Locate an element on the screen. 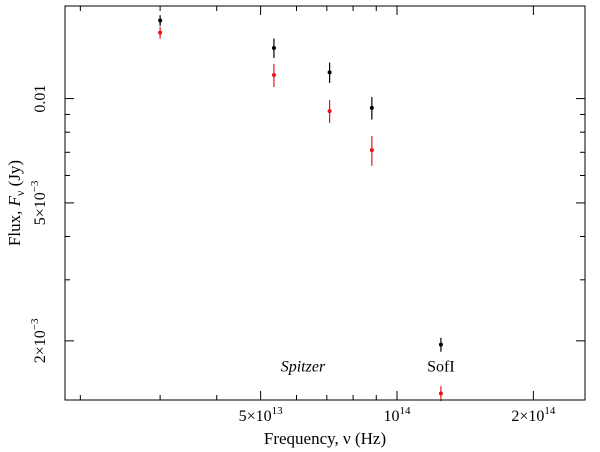  y-tick-mantissa: 5×10 is located at coordinates (40, 208).